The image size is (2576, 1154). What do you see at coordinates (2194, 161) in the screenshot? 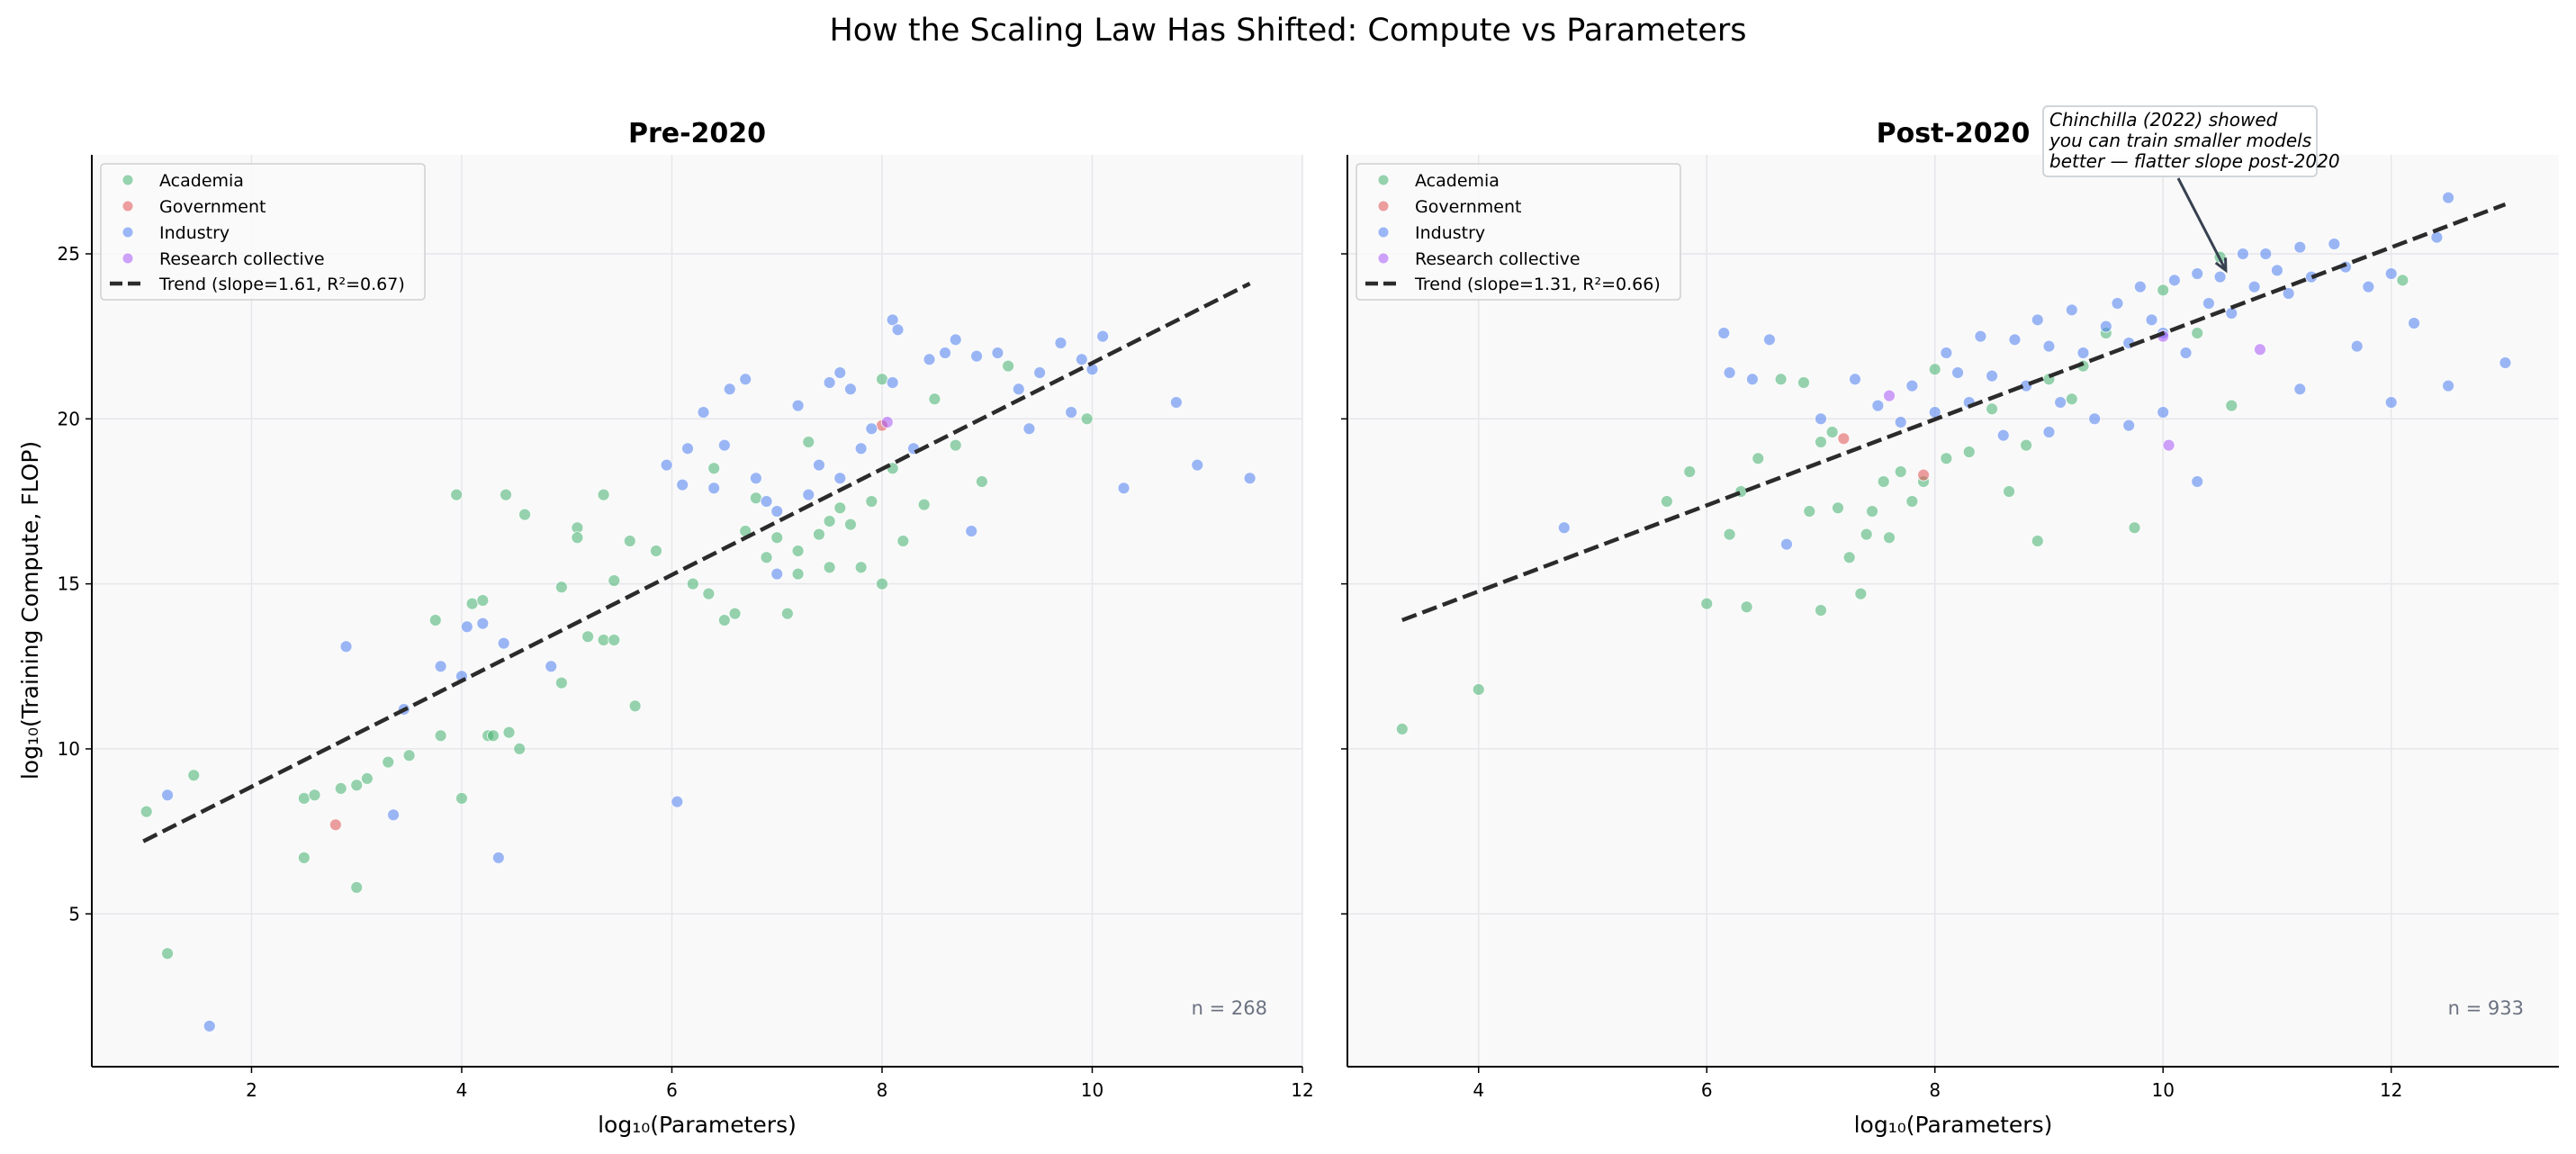
I see `annotation-text: better — flatter slope post-2020` at bounding box center [2194, 161].